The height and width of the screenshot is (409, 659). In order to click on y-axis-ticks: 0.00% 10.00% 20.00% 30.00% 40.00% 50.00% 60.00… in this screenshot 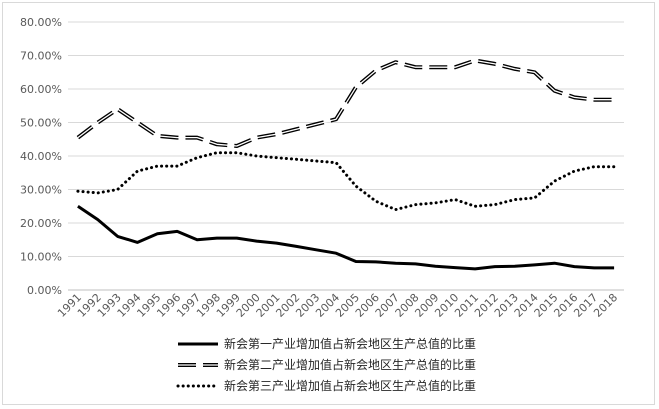, I will do `click(41, 156)`.